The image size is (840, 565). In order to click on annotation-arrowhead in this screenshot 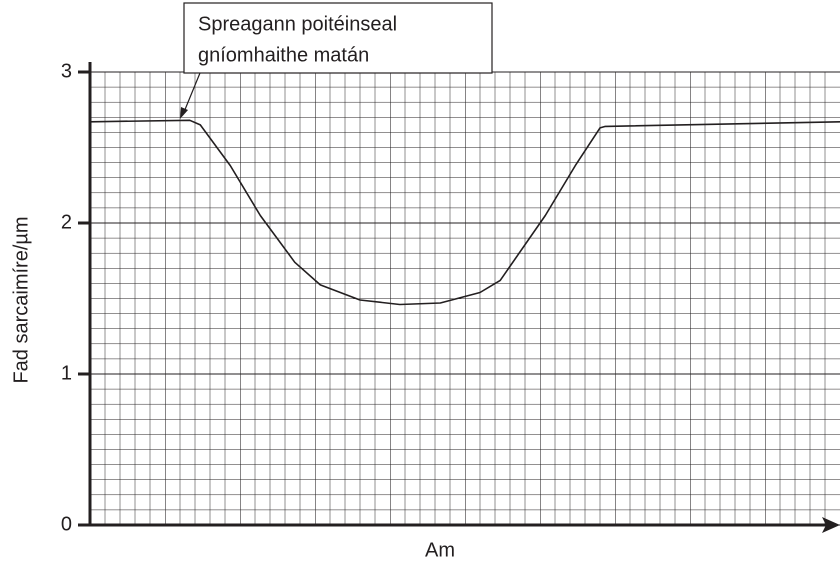, I will do `click(184, 113)`.